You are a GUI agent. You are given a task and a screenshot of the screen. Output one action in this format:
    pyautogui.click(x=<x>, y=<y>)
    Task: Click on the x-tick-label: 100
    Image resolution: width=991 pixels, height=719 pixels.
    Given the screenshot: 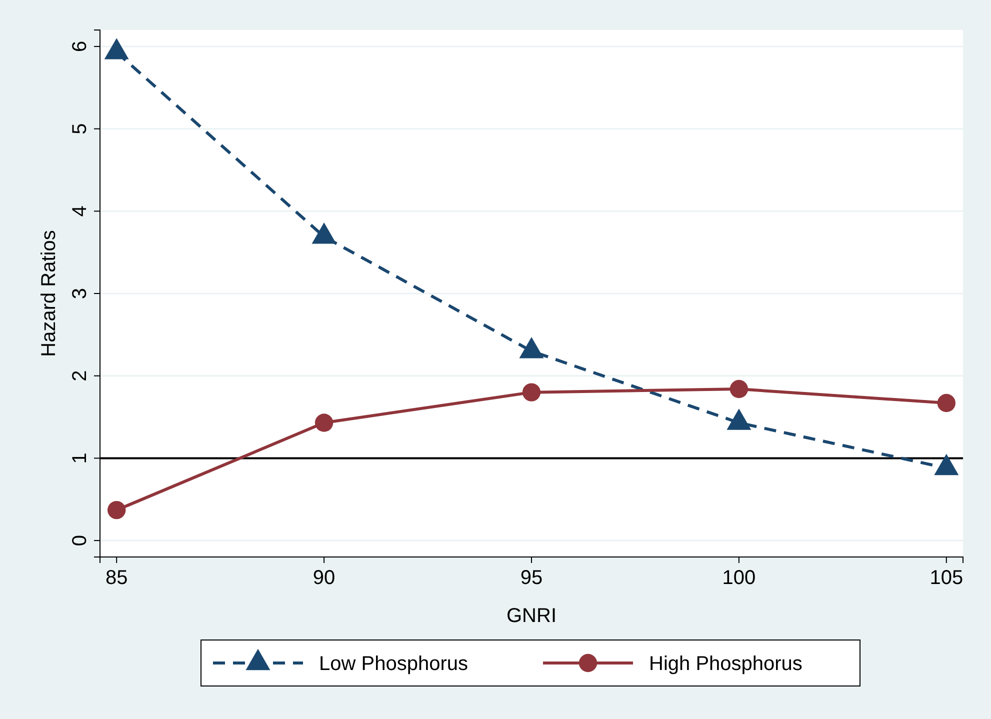 What is the action you would take?
    pyautogui.click(x=739, y=578)
    